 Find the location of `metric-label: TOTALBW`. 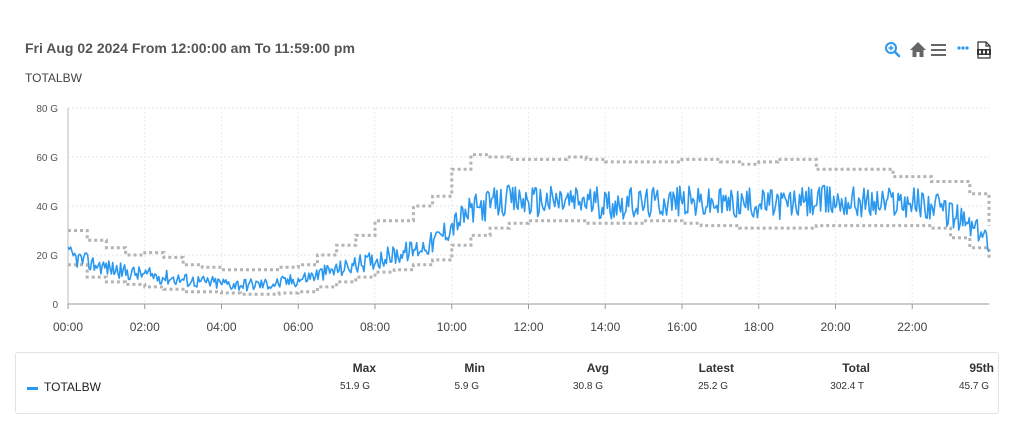

metric-label: TOTALBW is located at coordinates (53, 78).